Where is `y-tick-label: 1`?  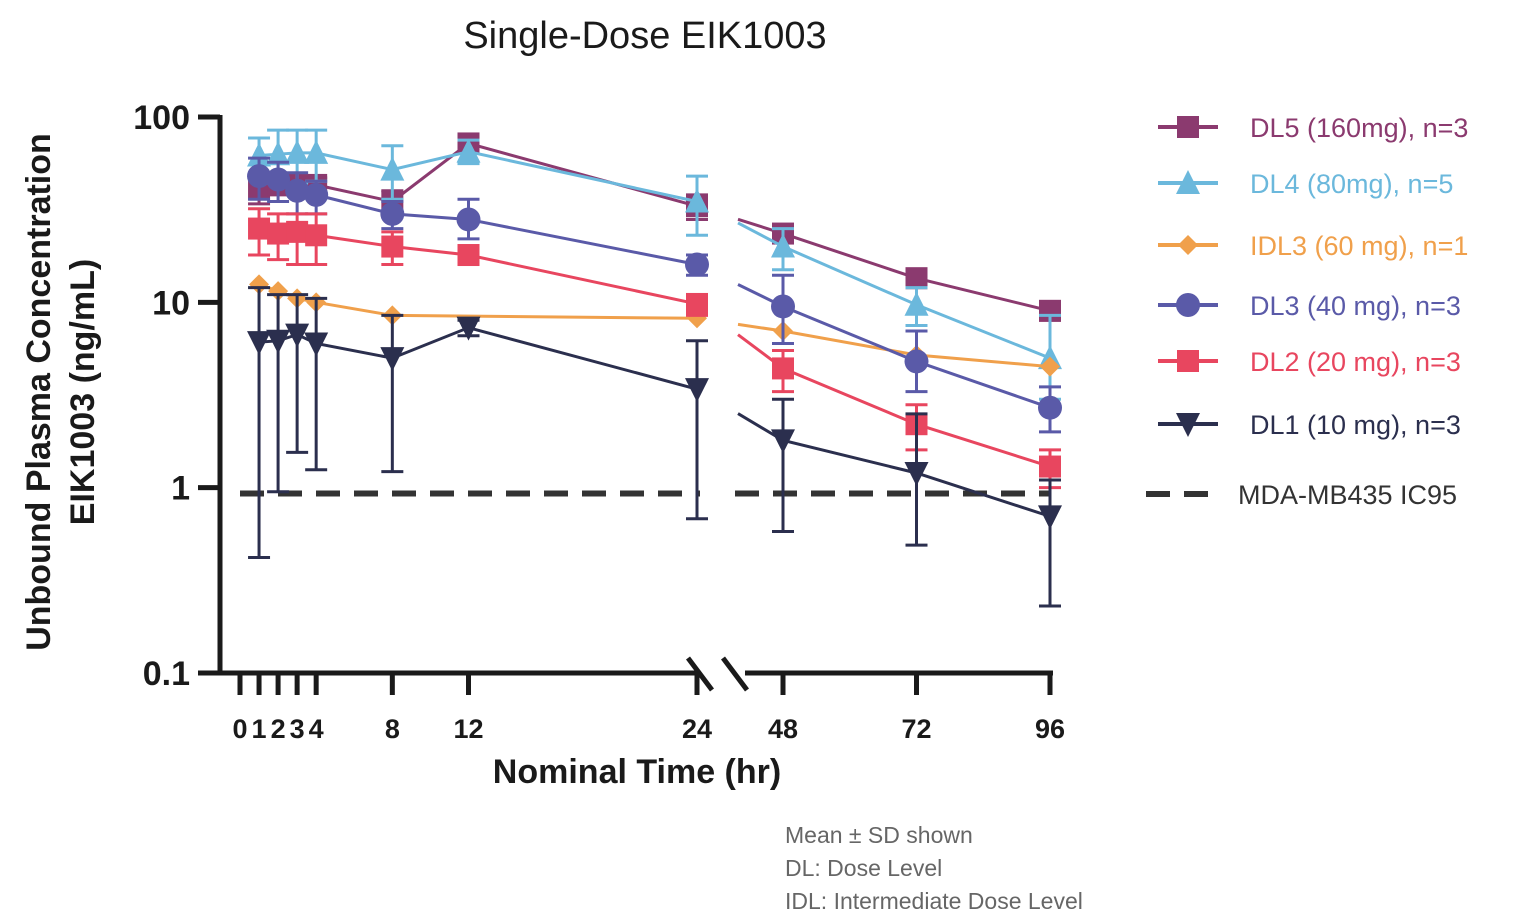
y-tick-label: 1 is located at coordinates (180, 489).